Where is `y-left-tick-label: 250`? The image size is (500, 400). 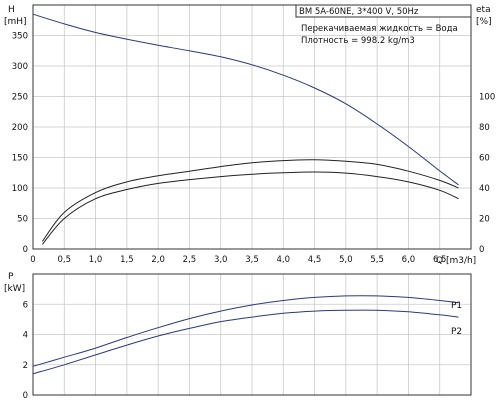
y-left-tick-label: 250 is located at coordinates (20, 98).